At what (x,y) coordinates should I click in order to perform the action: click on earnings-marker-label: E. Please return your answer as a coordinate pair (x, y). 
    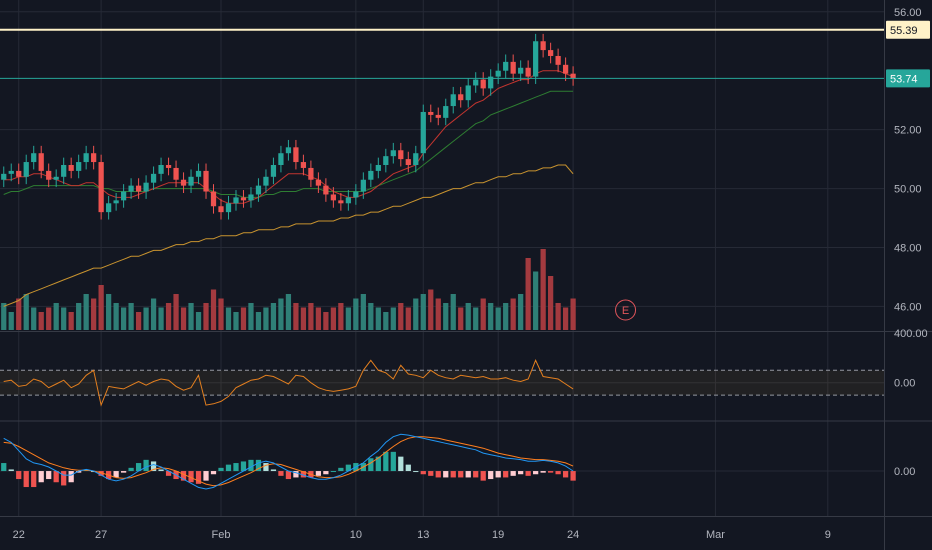
    Looking at the image, I should click on (625, 311).